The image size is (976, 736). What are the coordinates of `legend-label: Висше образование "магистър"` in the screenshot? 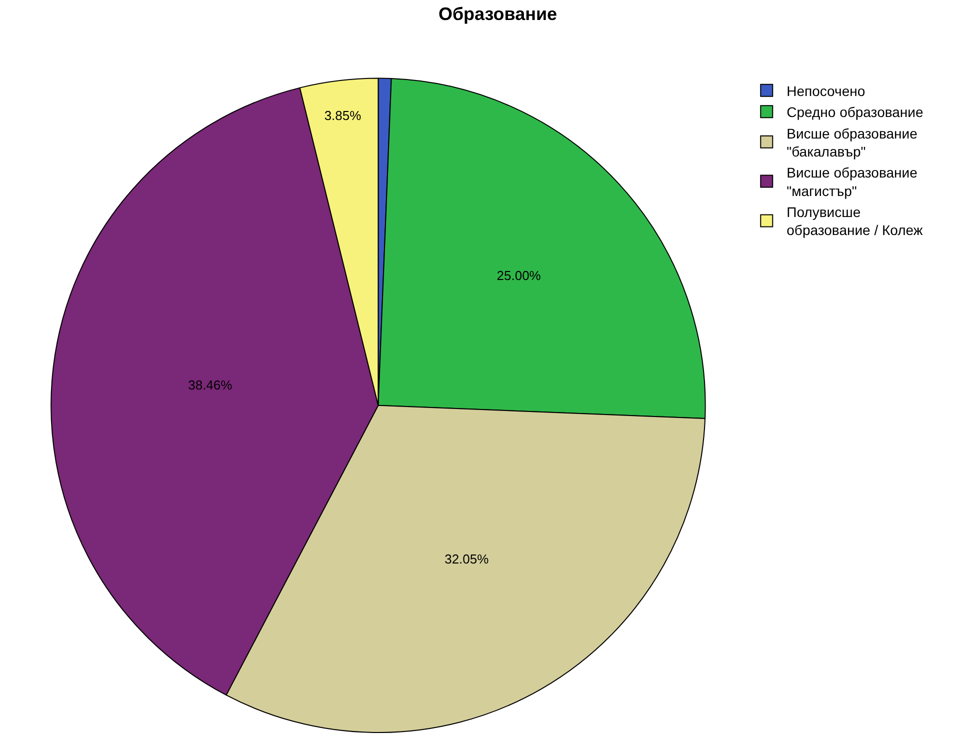 It's located at (852, 181).